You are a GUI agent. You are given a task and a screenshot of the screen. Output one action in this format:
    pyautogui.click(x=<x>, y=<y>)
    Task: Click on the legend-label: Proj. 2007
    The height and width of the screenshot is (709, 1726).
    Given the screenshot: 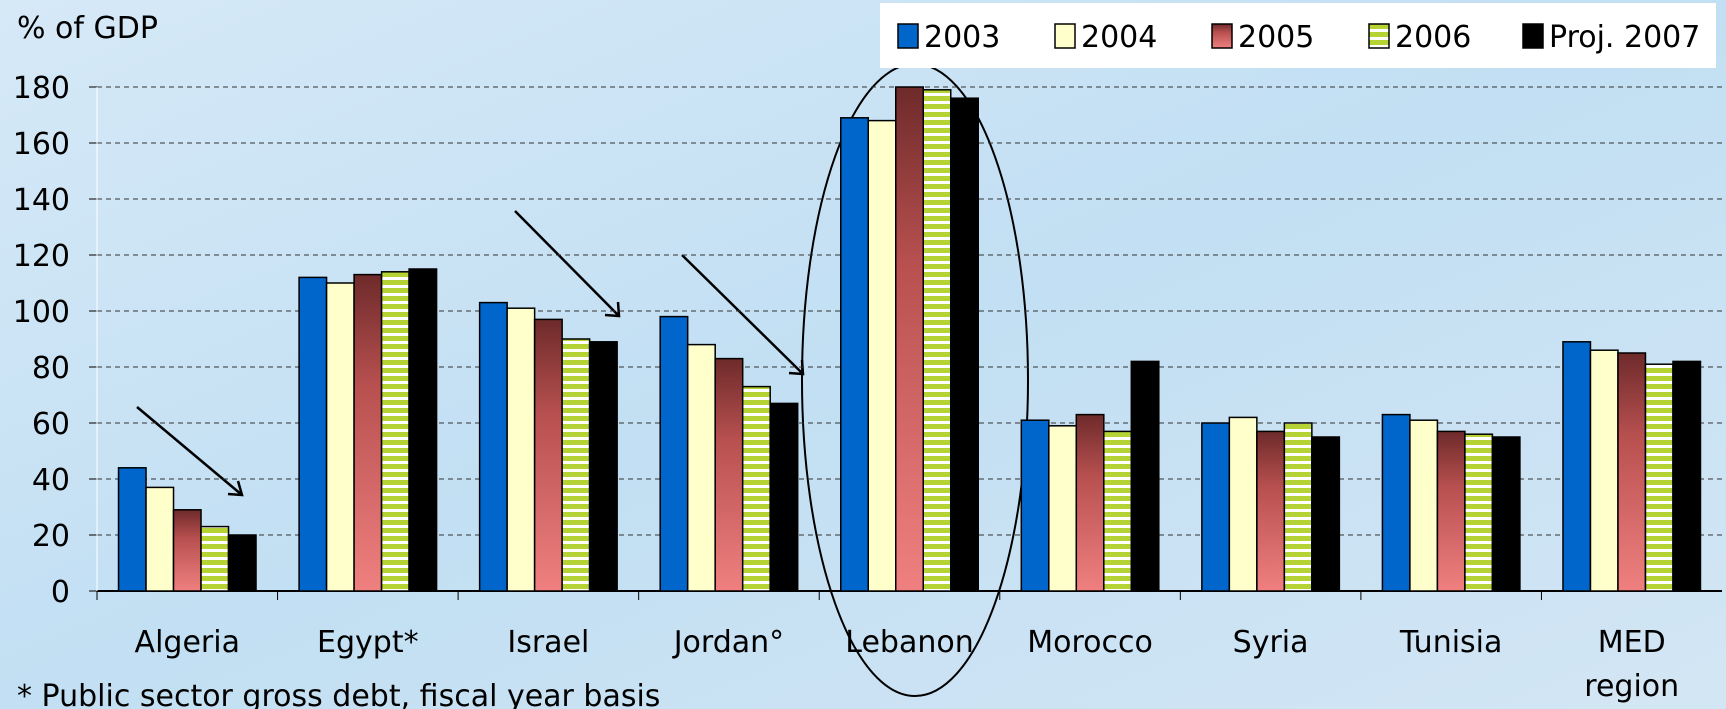 What is the action you would take?
    pyautogui.click(x=1624, y=37)
    